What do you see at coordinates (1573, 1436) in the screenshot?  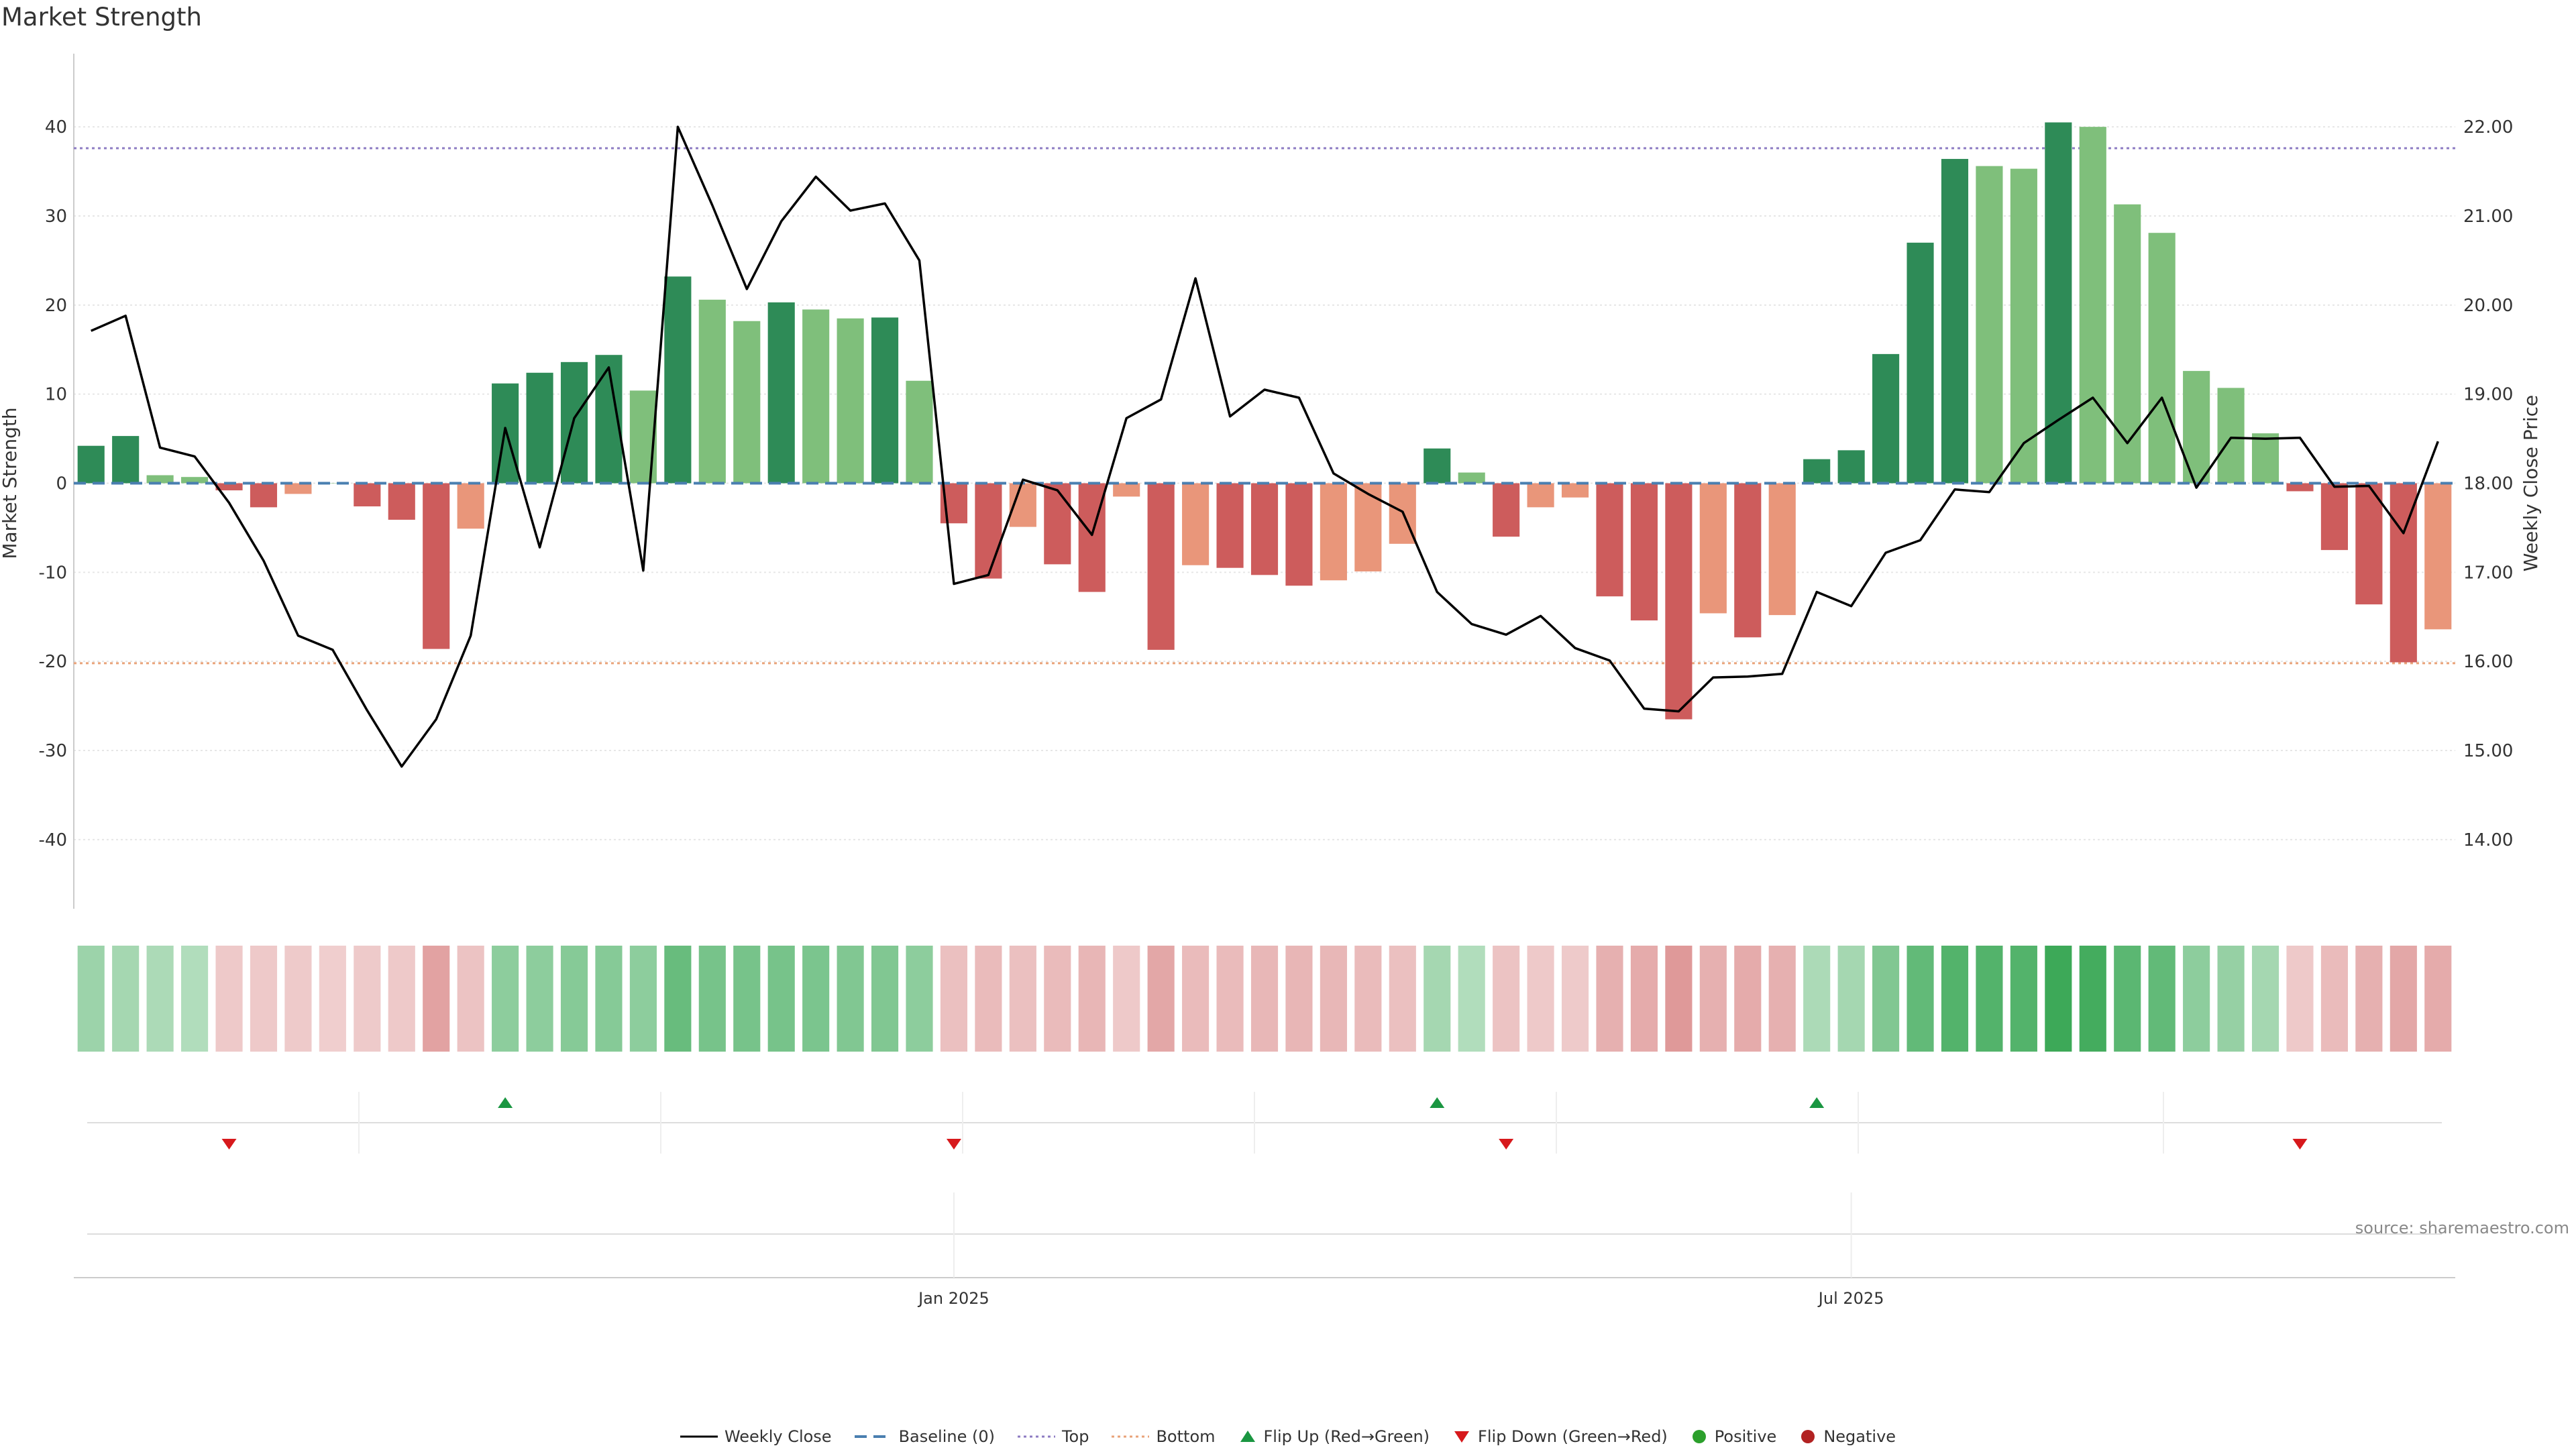 I see `legend-flip-down-label: Flip Down (Green→Red)` at bounding box center [1573, 1436].